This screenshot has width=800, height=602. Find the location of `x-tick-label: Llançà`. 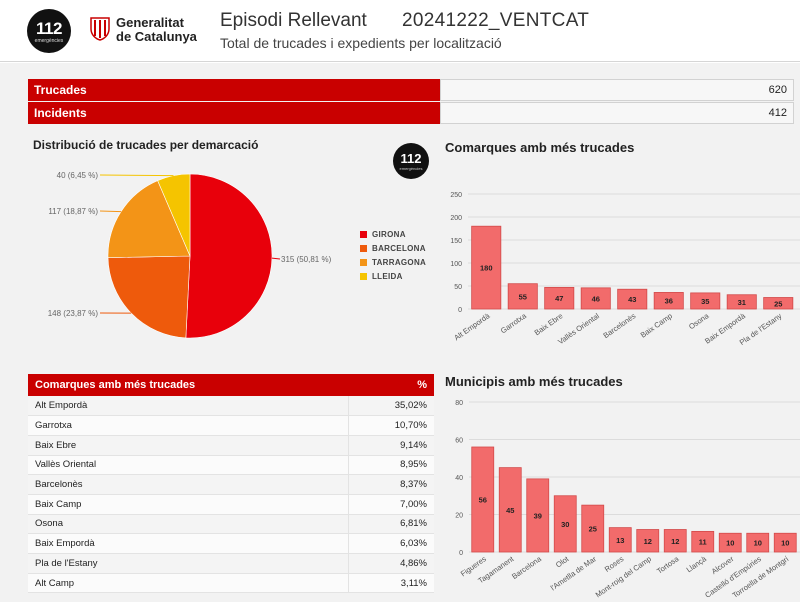

x-tick-label: Llançà is located at coordinates (697, 564).